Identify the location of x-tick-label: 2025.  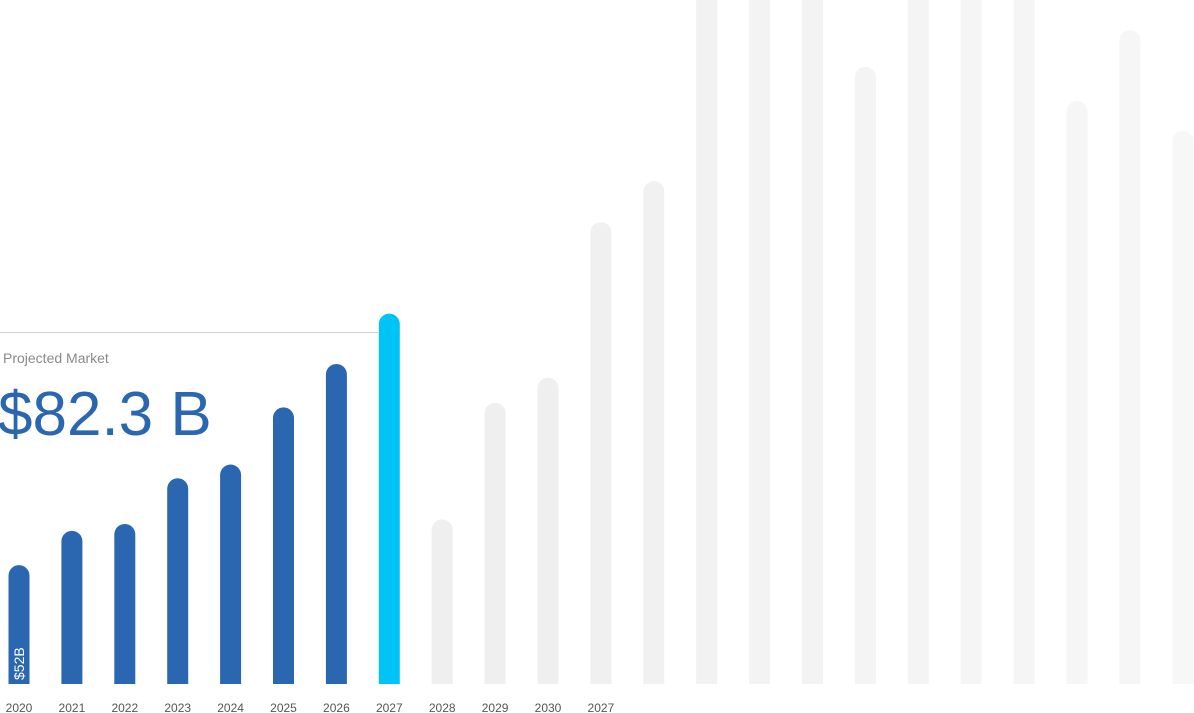
(283, 707).